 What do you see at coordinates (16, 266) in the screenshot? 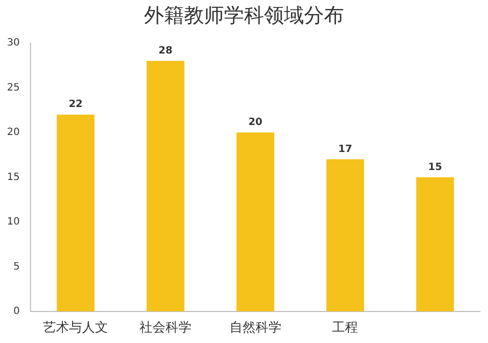
I see `y-tick-label: 5` at bounding box center [16, 266].